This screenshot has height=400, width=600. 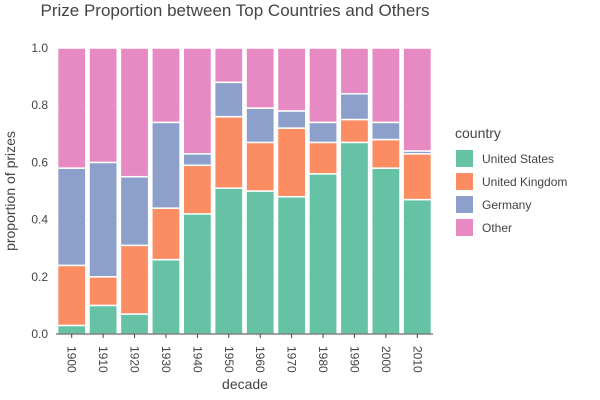 What do you see at coordinates (524, 182) in the screenshot?
I see `legend-label: United Kingdom` at bounding box center [524, 182].